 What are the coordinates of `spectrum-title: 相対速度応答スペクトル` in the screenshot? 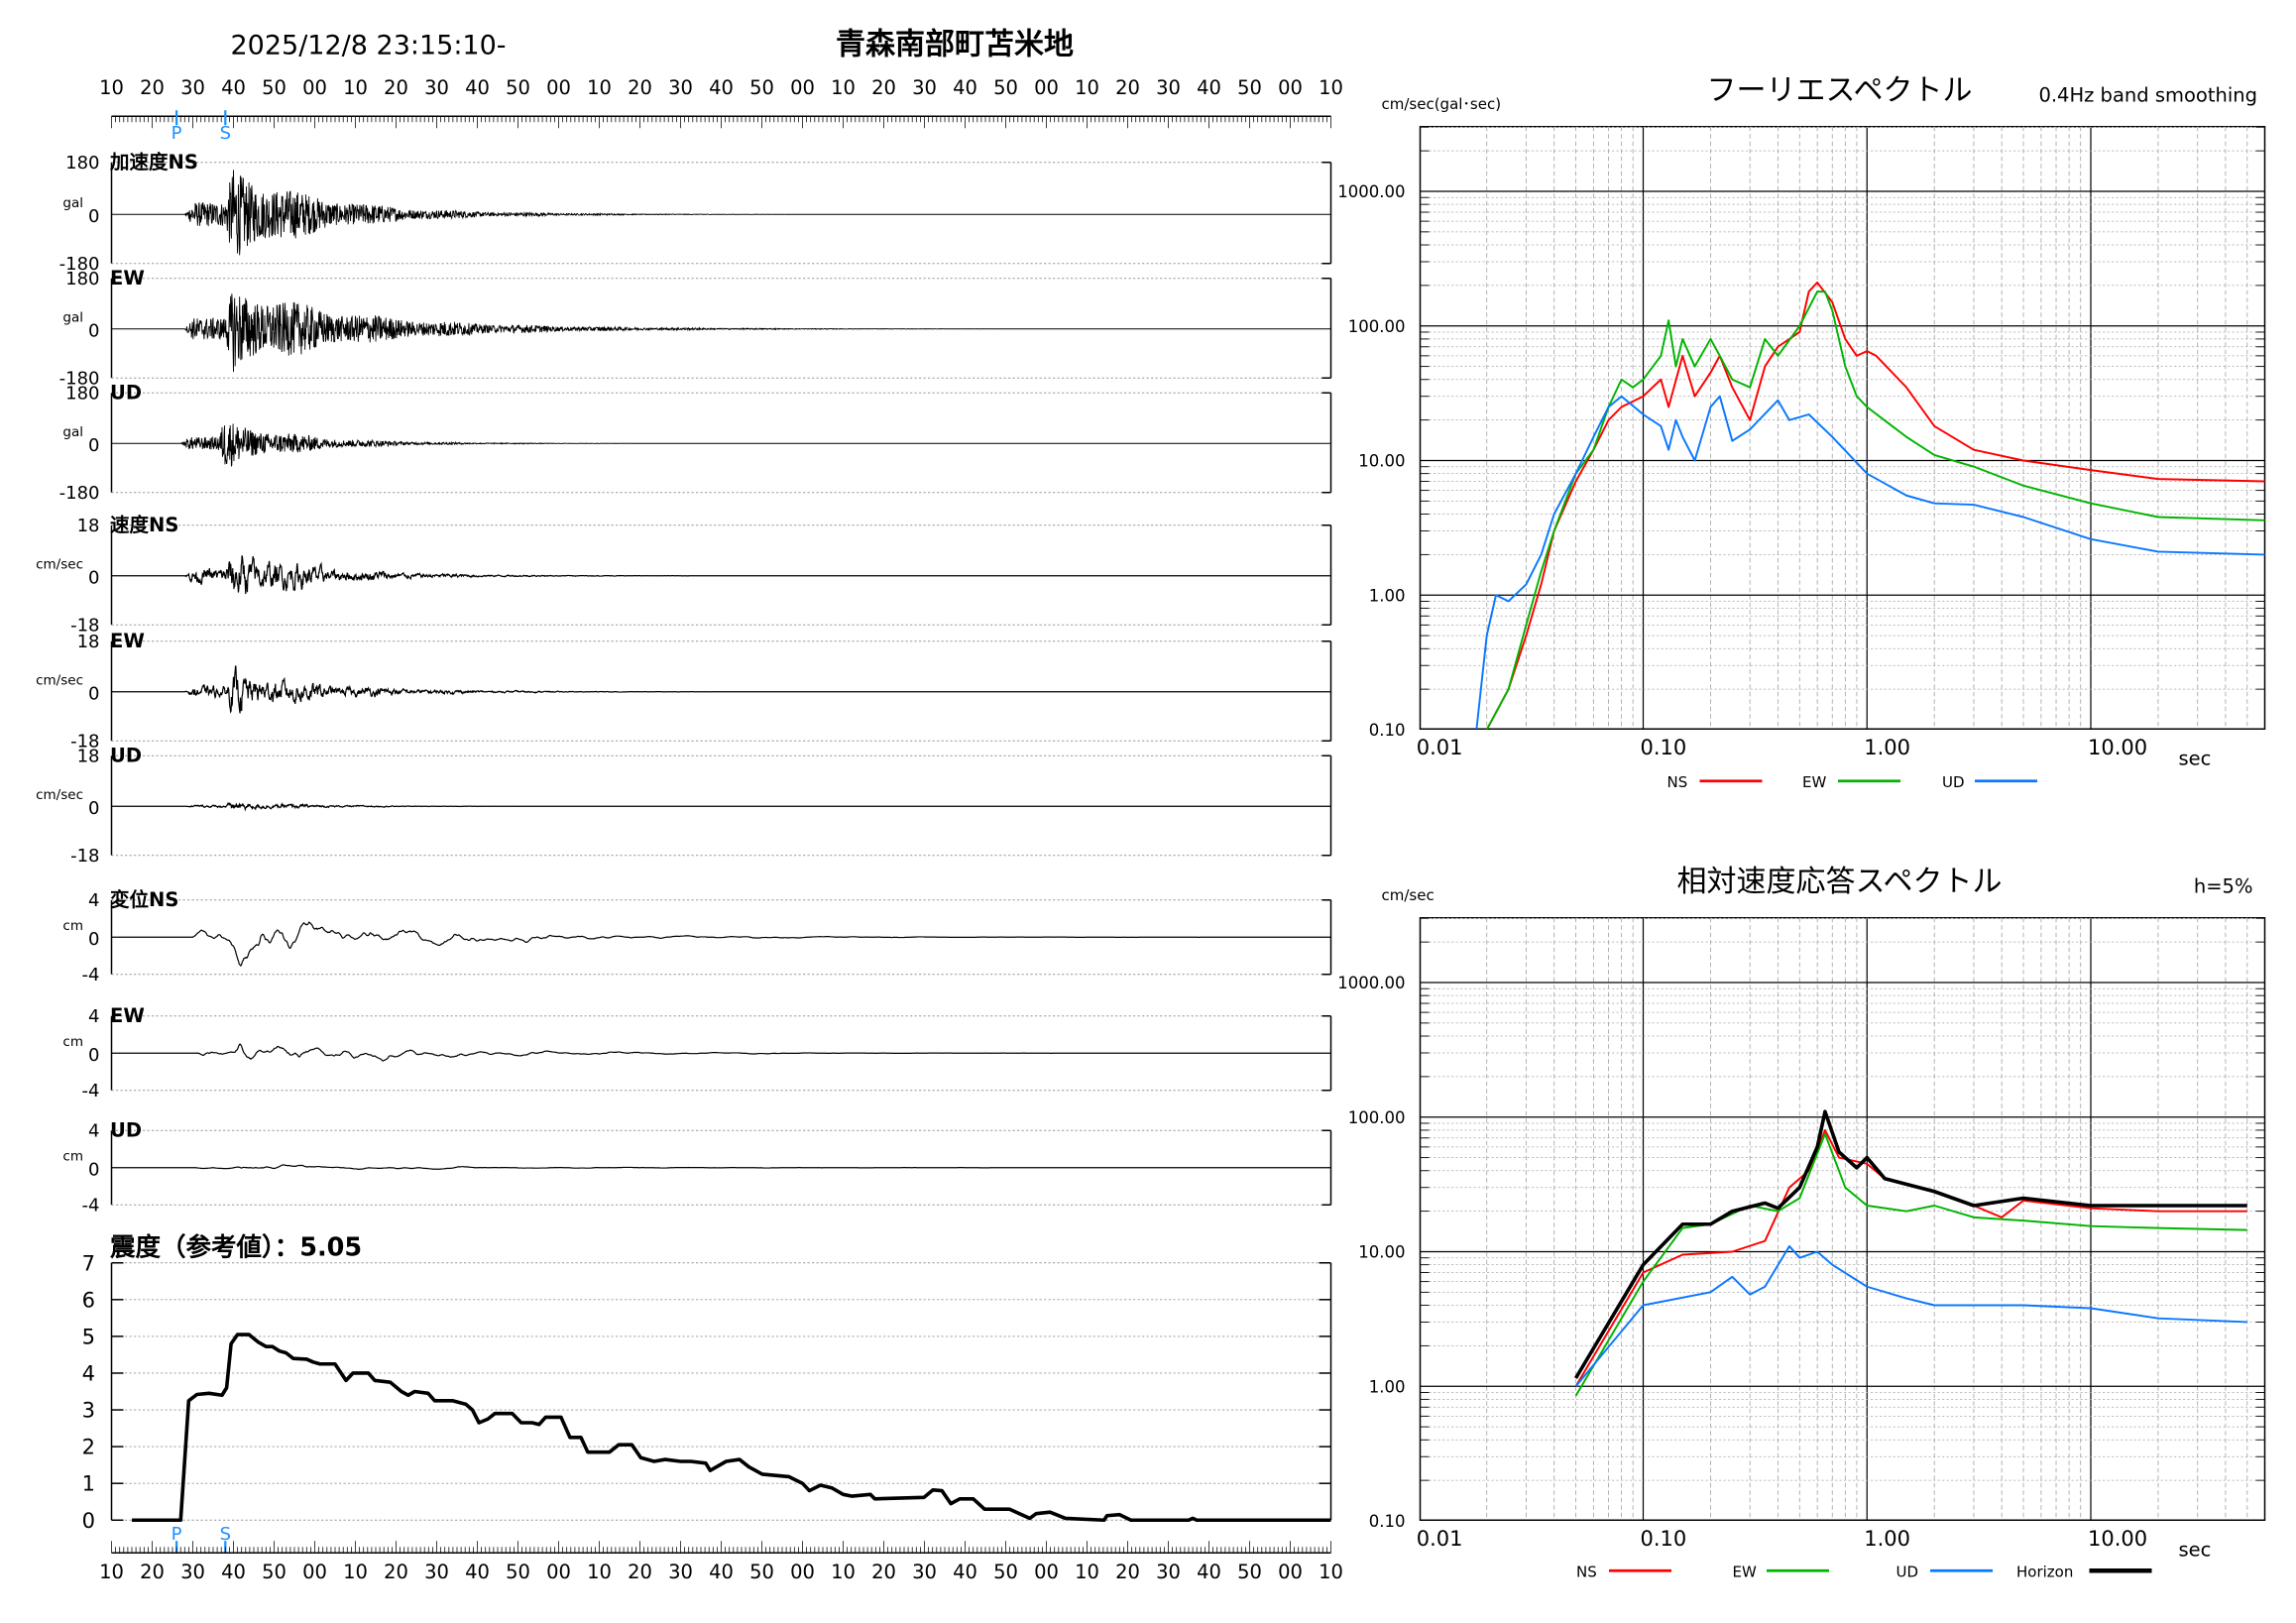 It's located at (1840, 882).